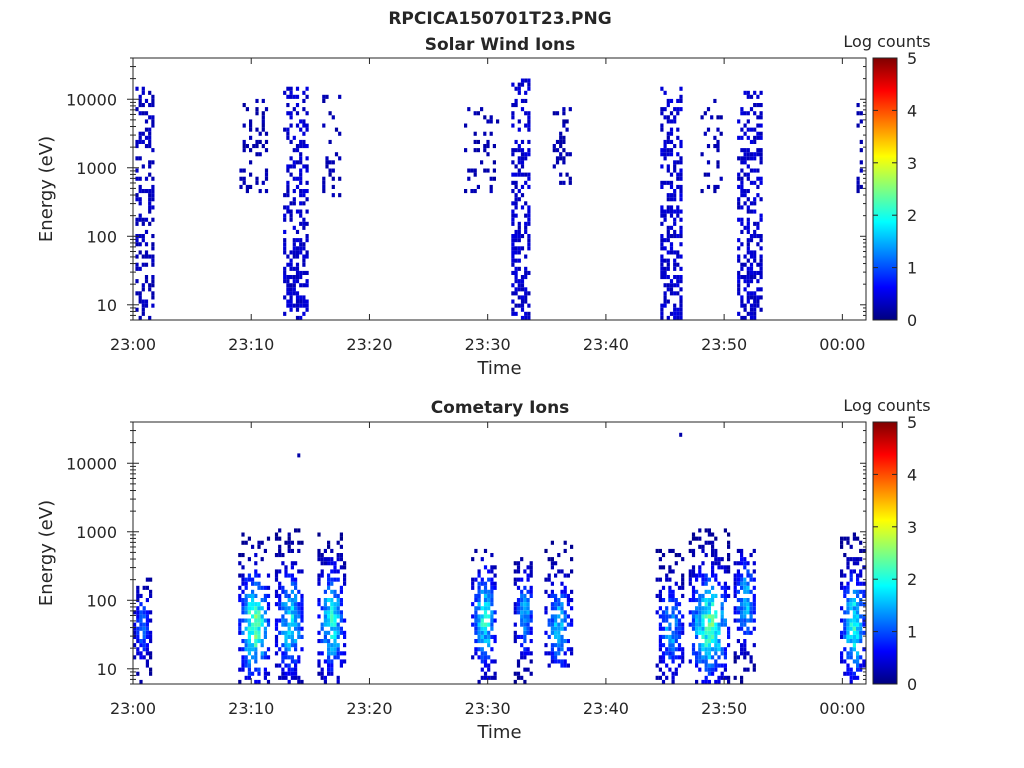 The image size is (1024, 768). Describe the element at coordinates (885, 553) in the screenshot. I see `colorbar-gradient` at that location.